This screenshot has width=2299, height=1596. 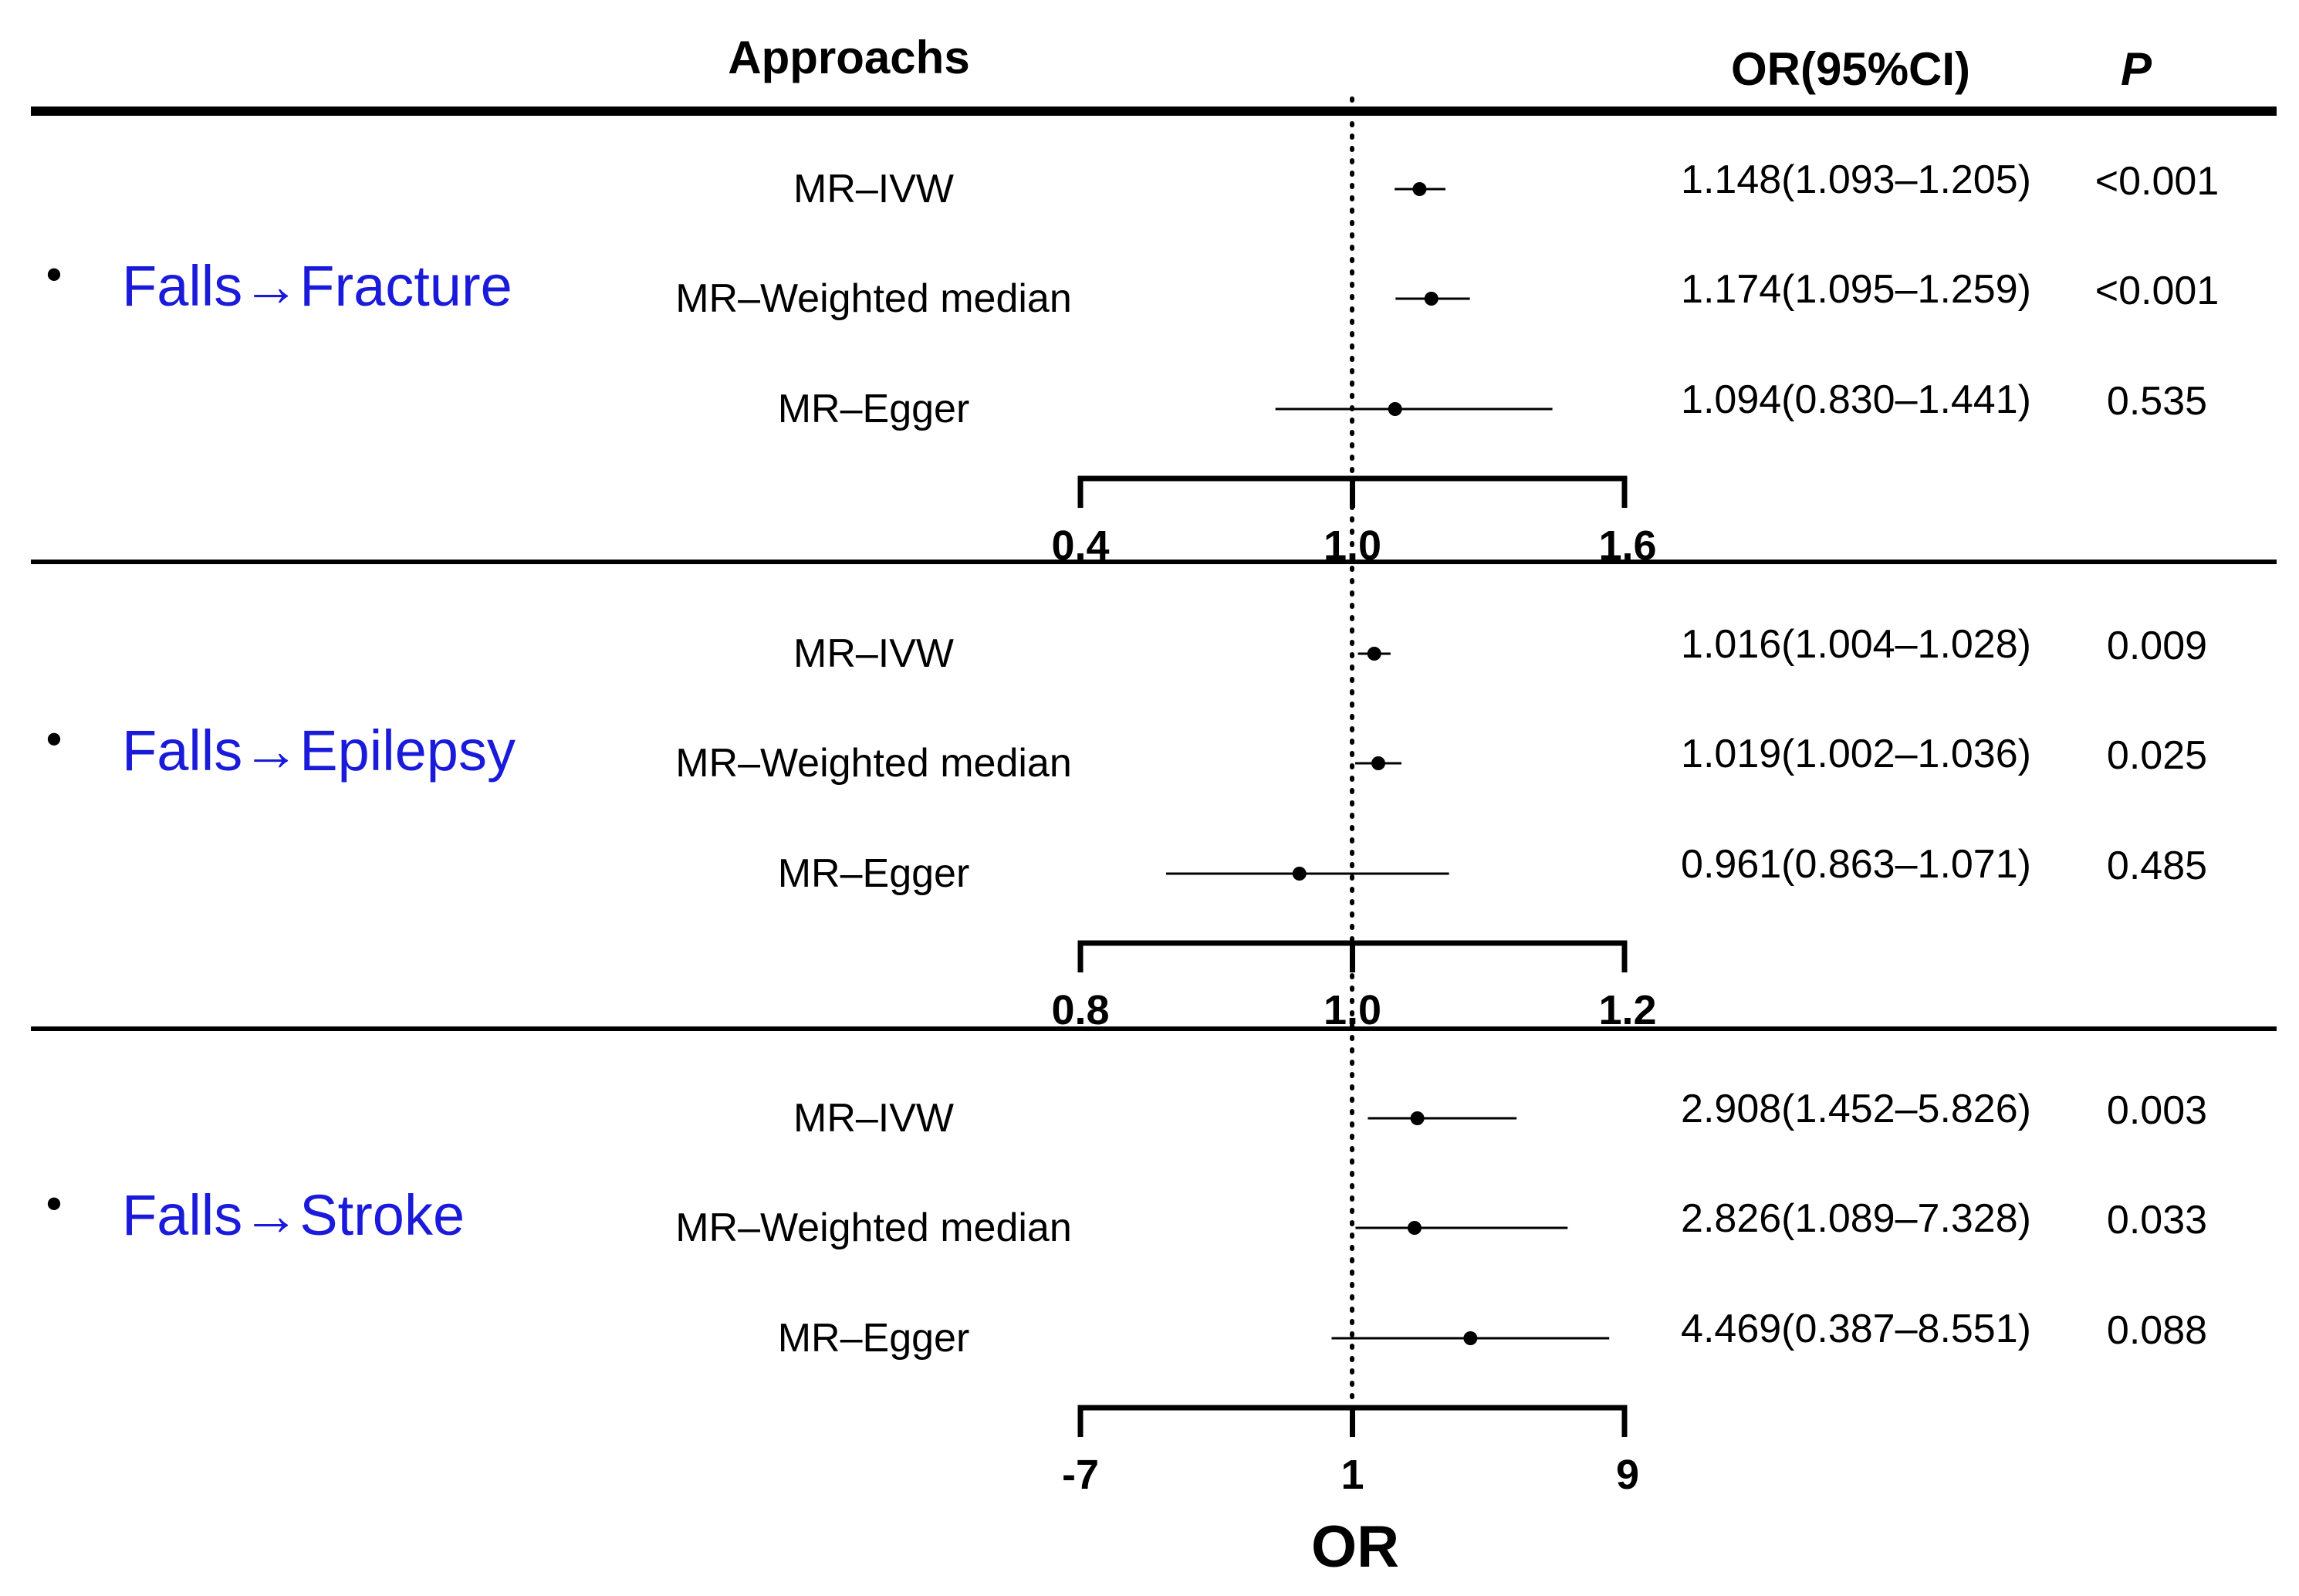 What do you see at coordinates (2157, 1220) in the screenshot?
I see `p-value: 0.033` at bounding box center [2157, 1220].